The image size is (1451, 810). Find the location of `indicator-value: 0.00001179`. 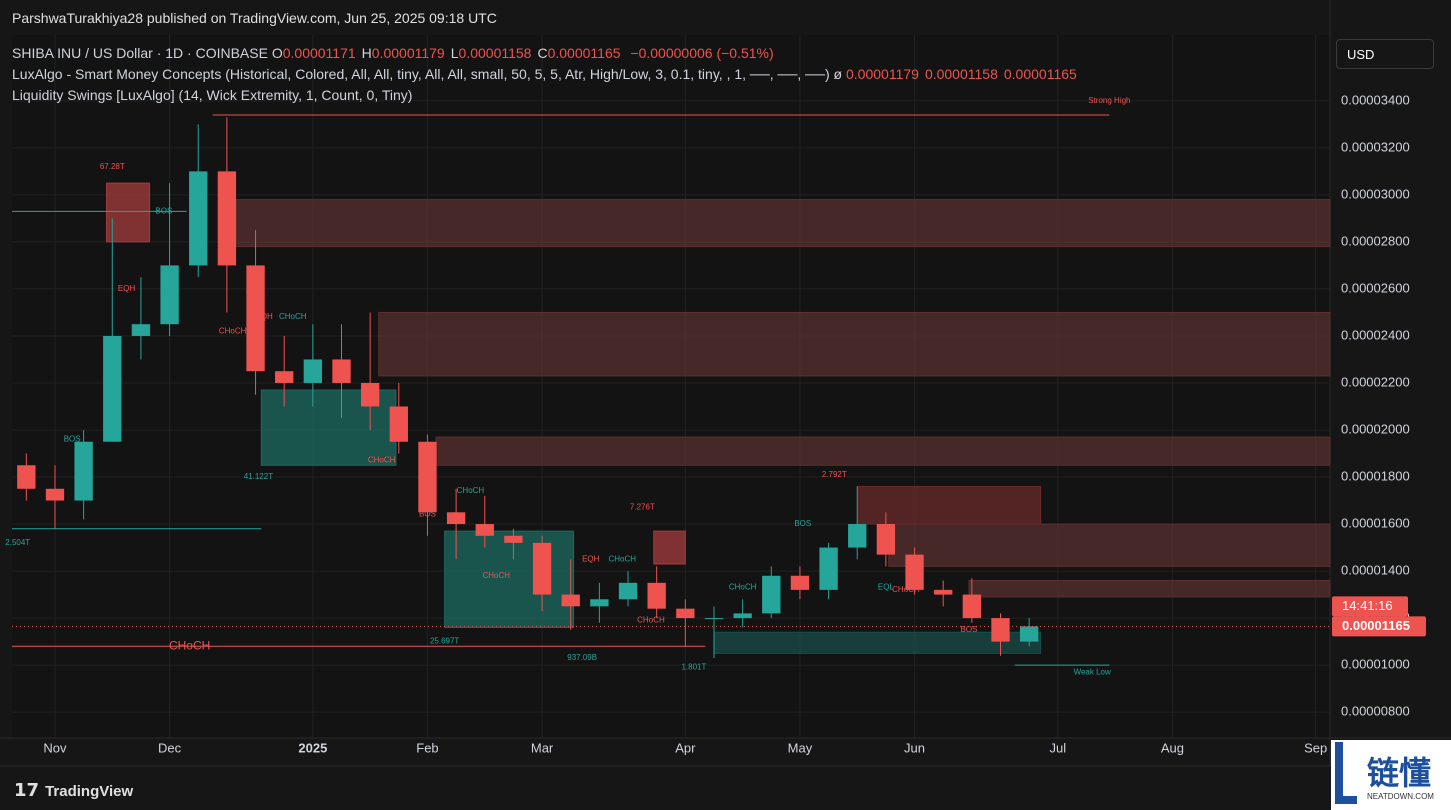

indicator-value: 0.00001179 is located at coordinates (882, 74).